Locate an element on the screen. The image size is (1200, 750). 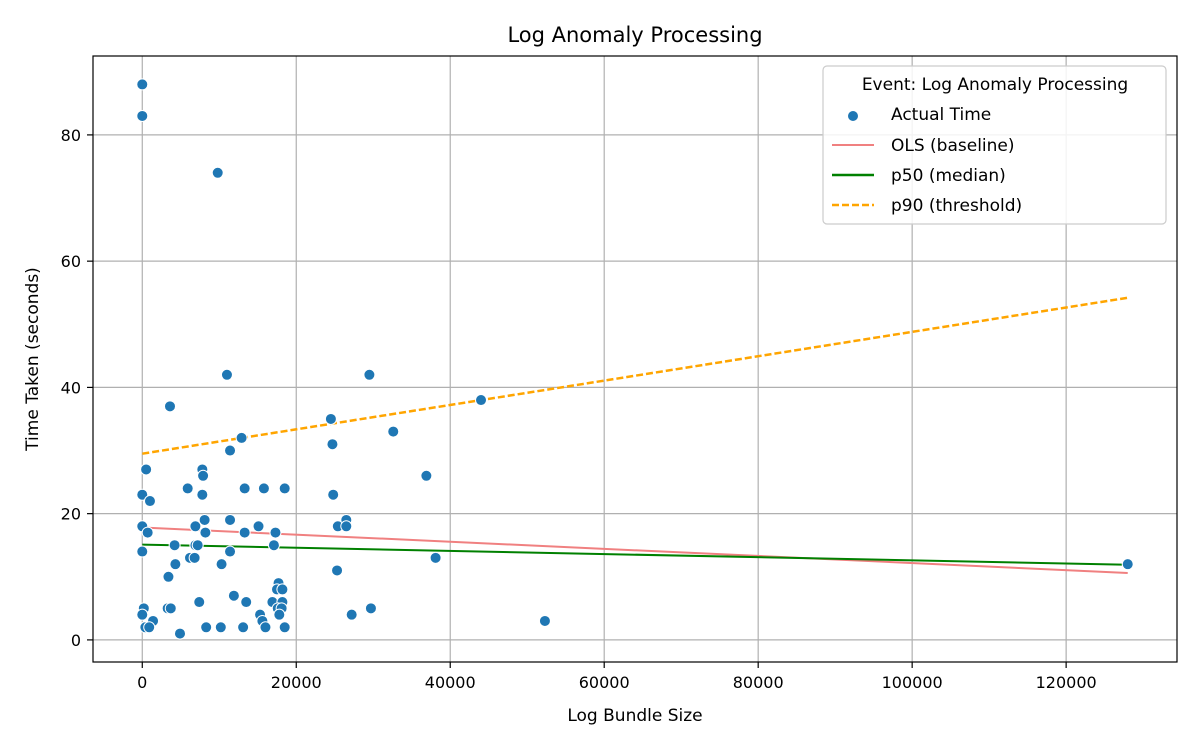
legend-marker-actual-time is located at coordinates (853, 116).